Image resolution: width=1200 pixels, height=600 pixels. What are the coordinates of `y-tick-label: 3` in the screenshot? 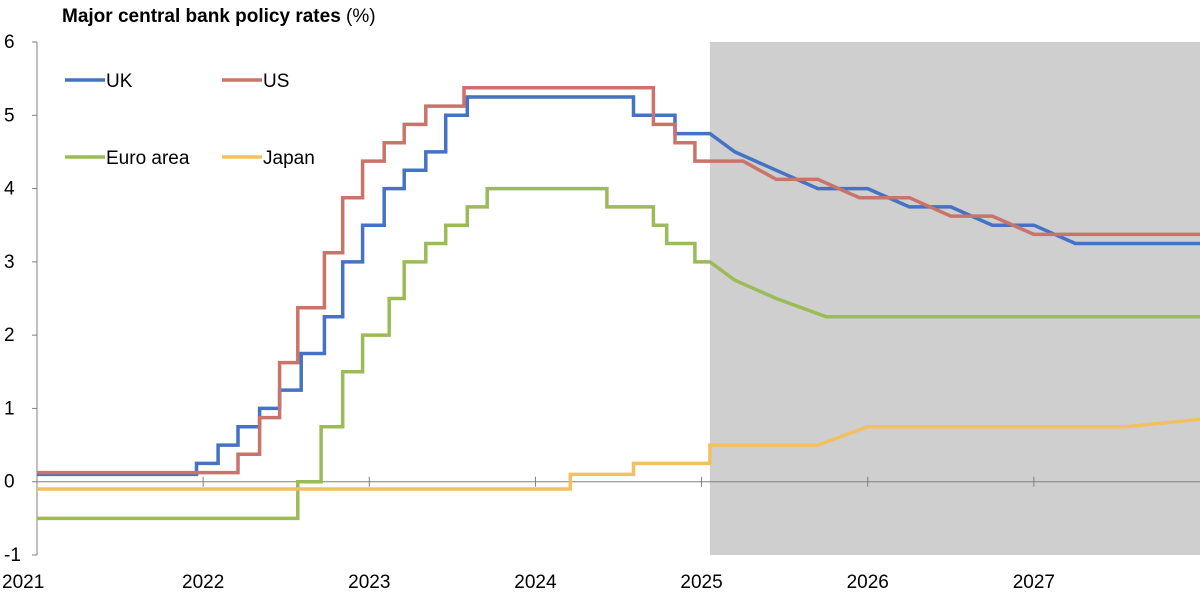 It's located at (9, 262).